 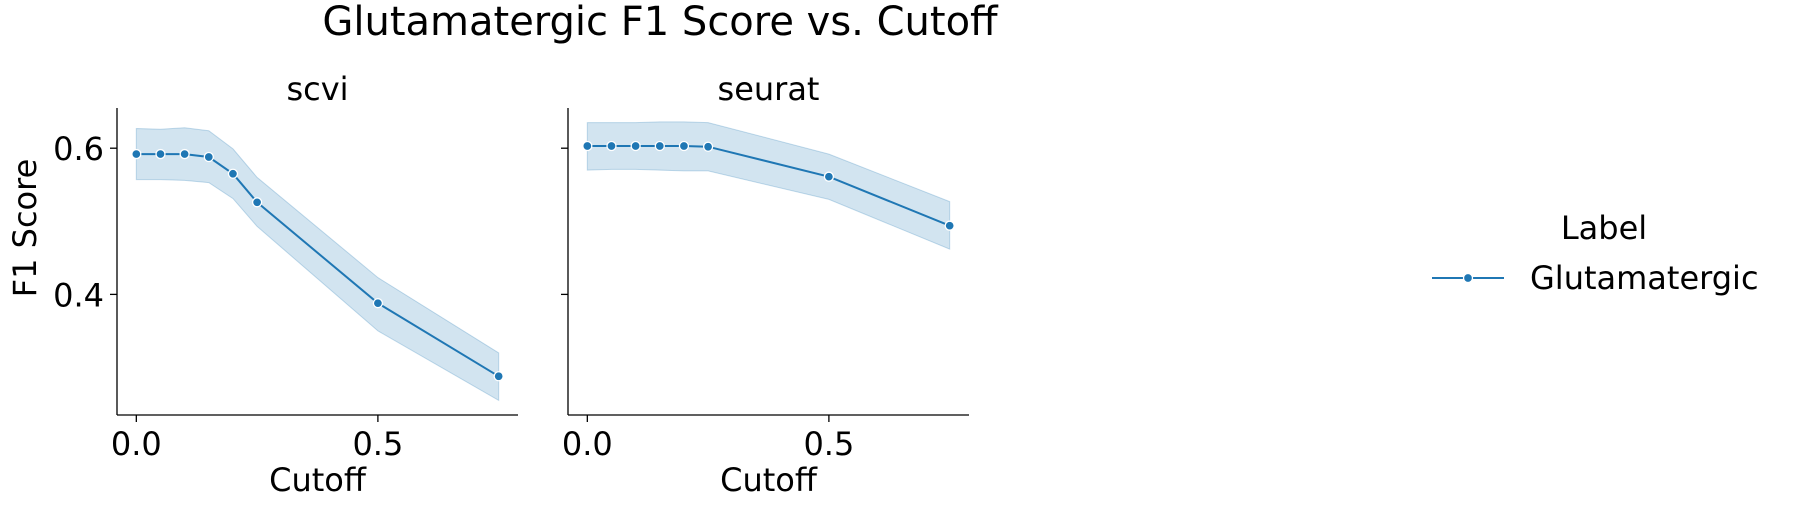 What do you see at coordinates (1468, 278) in the screenshot?
I see `legend-marker` at bounding box center [1468, 278].